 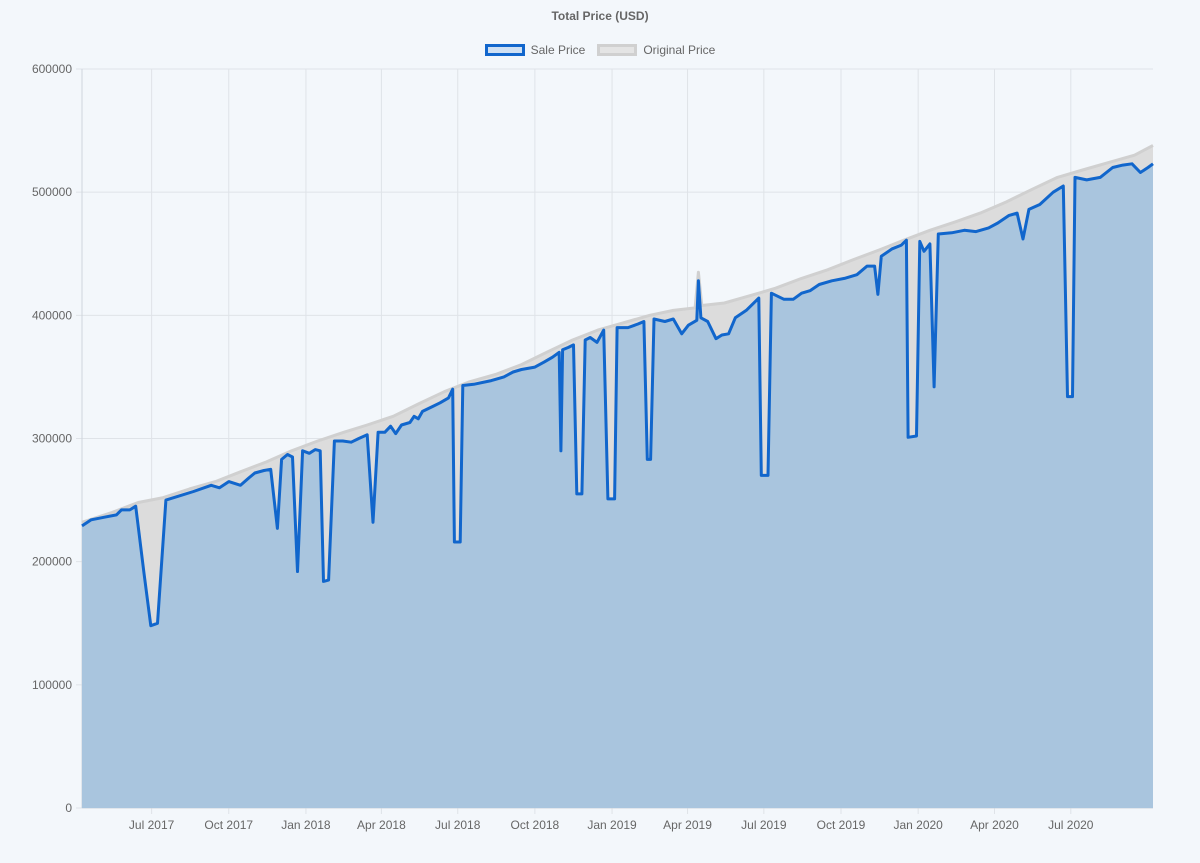 I want to click on x-tick-label: Jul 2019, so click(x=764, y=825).